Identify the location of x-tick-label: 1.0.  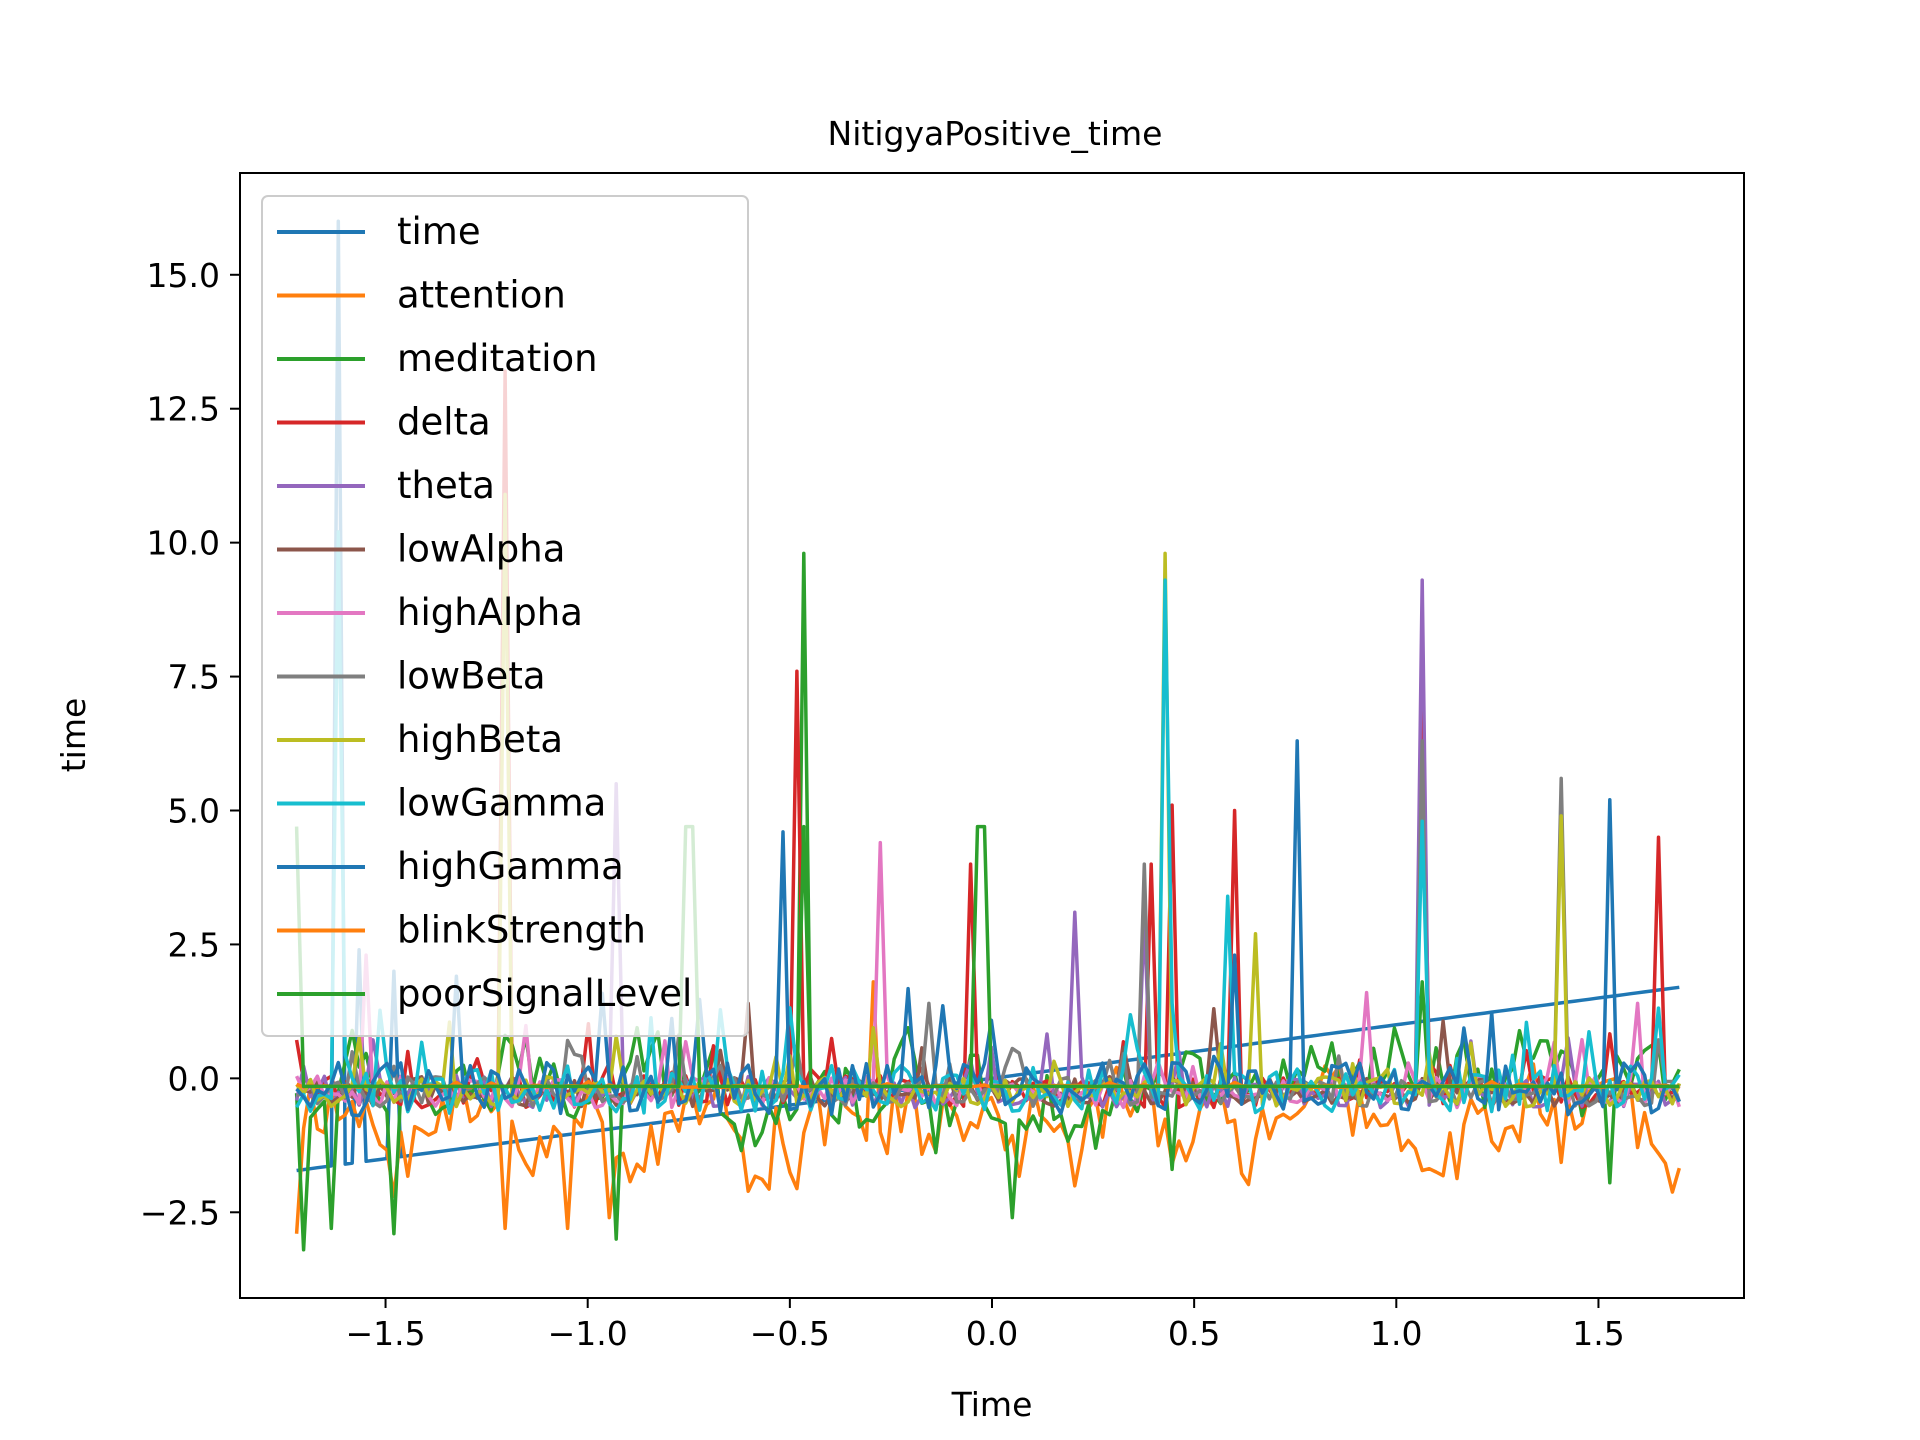
(1396, 1333).